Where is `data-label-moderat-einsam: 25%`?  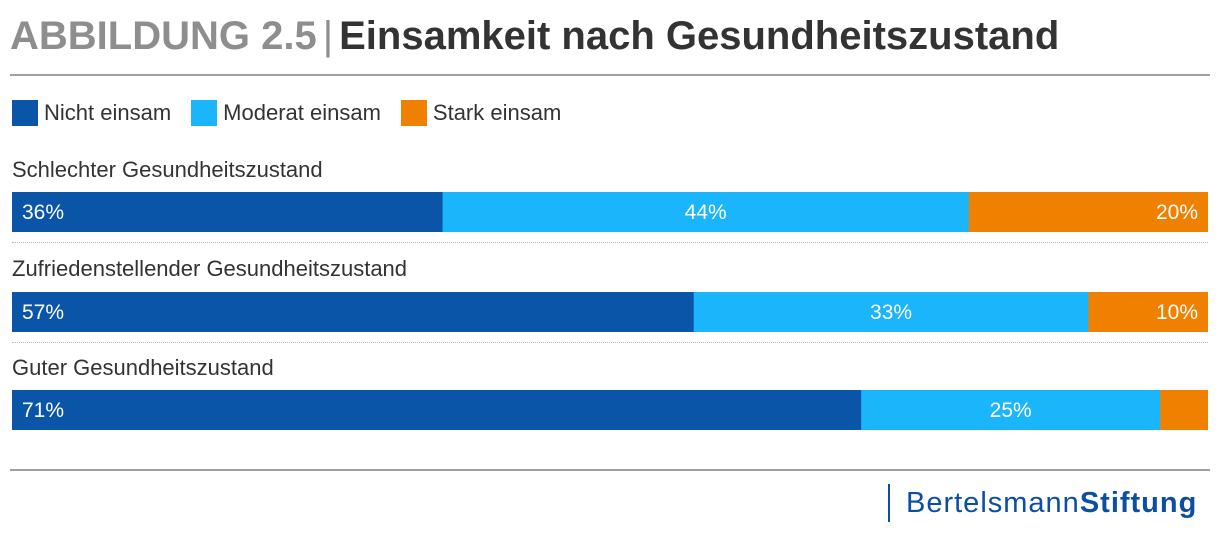
data-label-moderat-einsam: 25% is located at coordinates (1011, 410).